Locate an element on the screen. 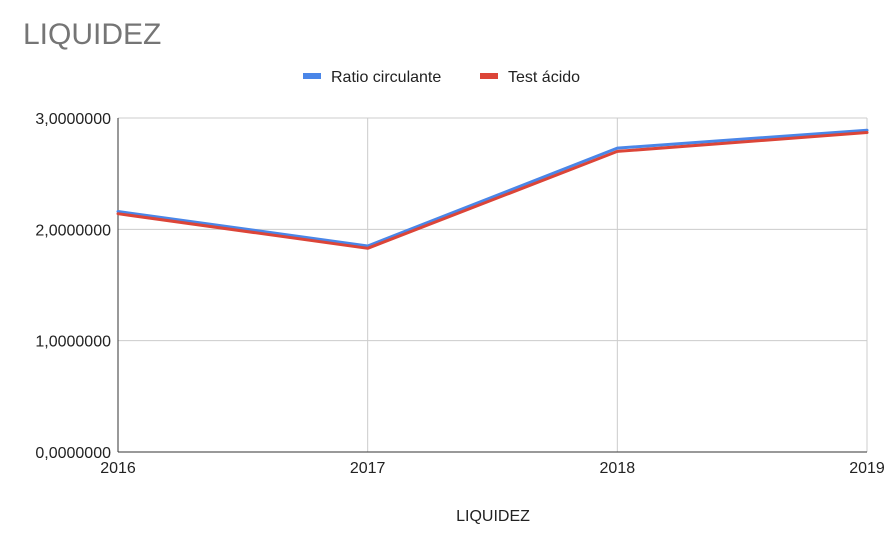 The height and width of the screenshot is (540, 894). y-tick-label: 2,0000000 is located at coordinates (73, 230).